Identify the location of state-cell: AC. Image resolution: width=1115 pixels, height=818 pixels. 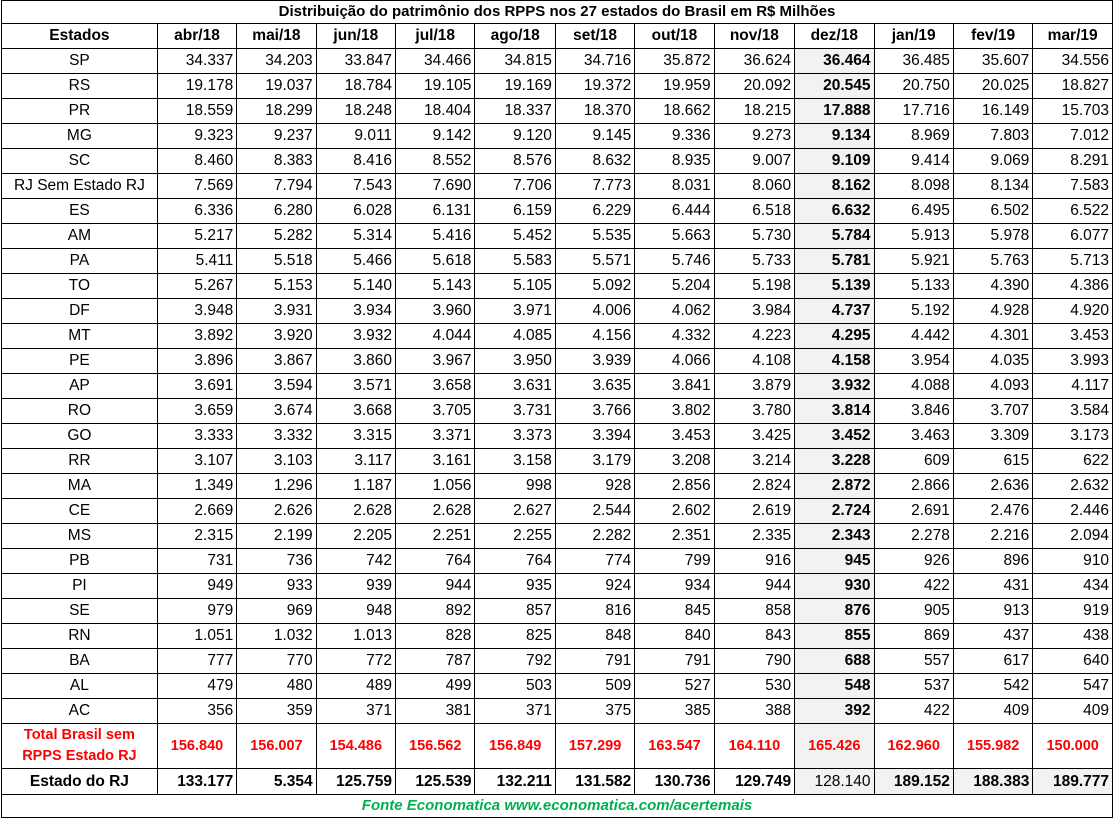
(79, 711).